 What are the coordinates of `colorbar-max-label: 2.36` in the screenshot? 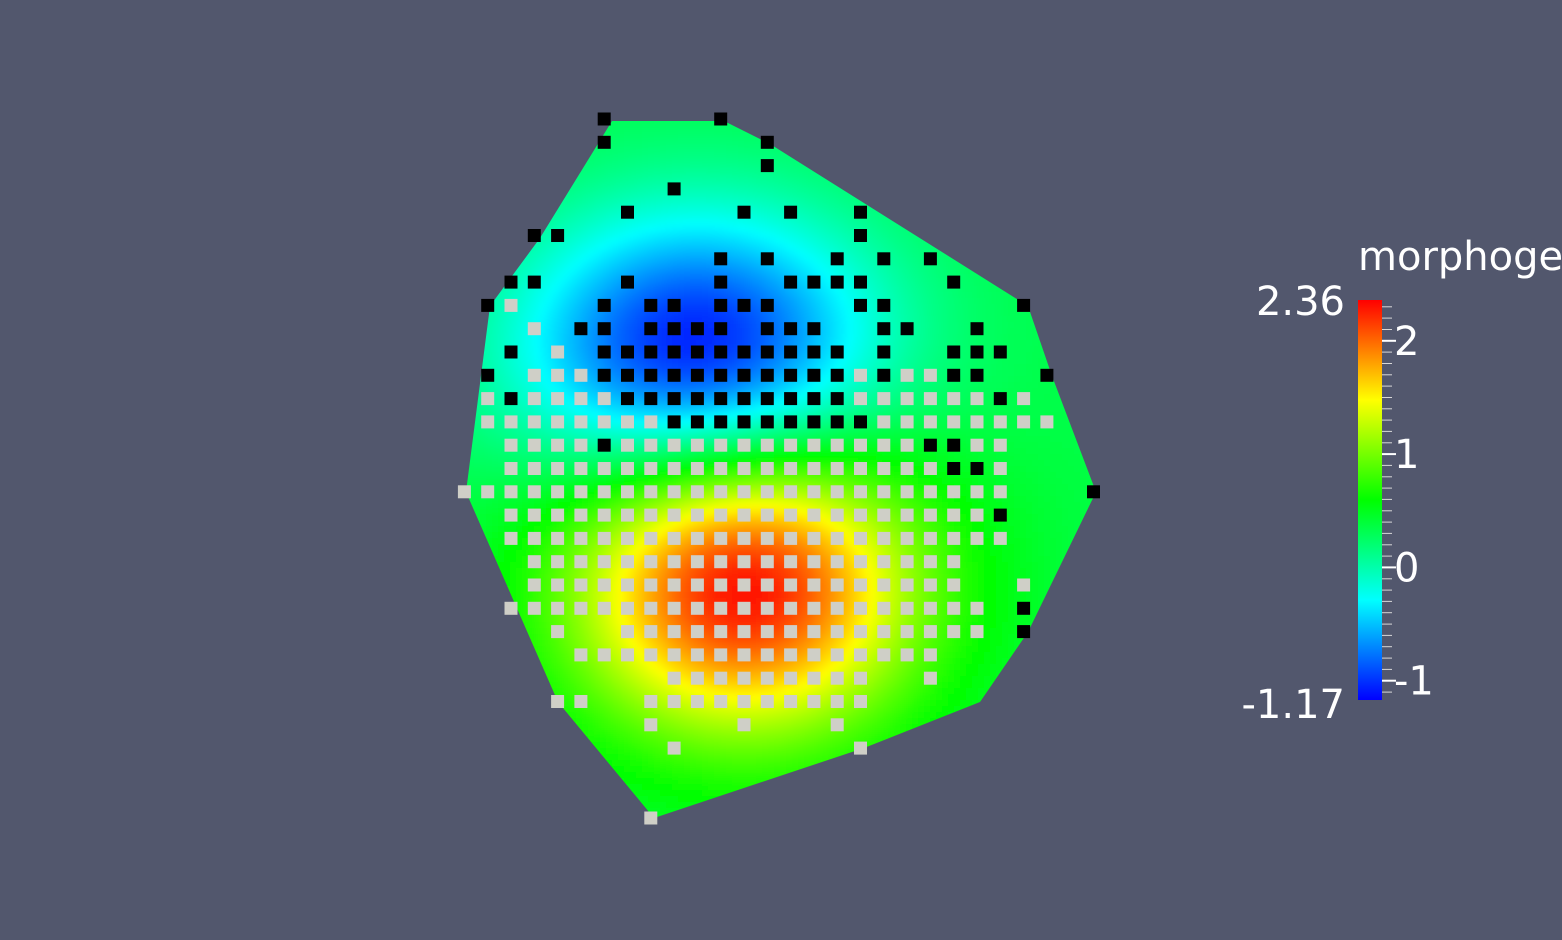 It's located at (1300, 302).